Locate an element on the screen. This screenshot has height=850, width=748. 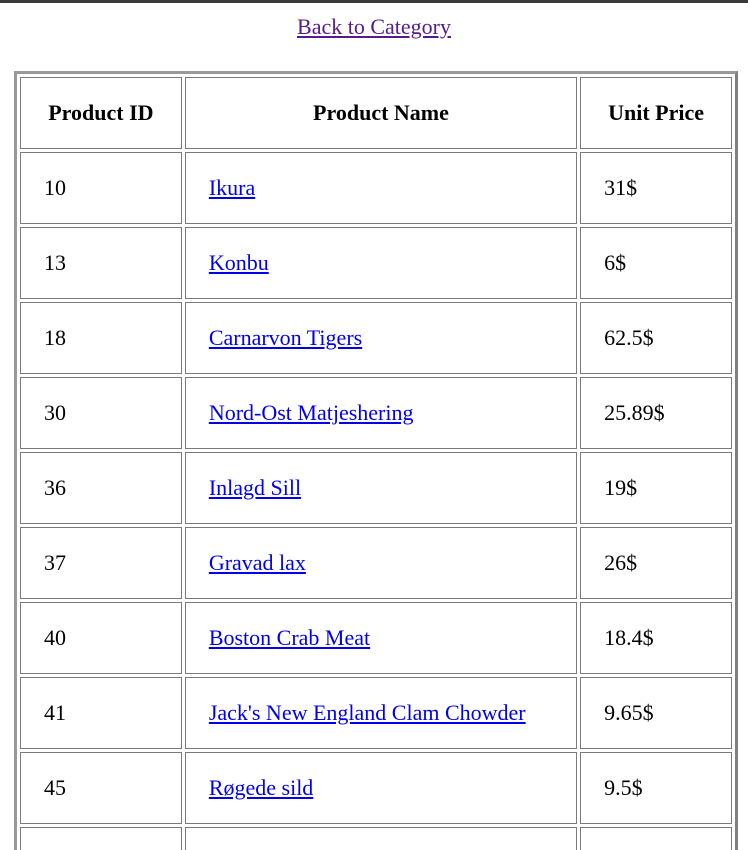
unit-price-cell: 26$ is located at coordinates (656, 563).